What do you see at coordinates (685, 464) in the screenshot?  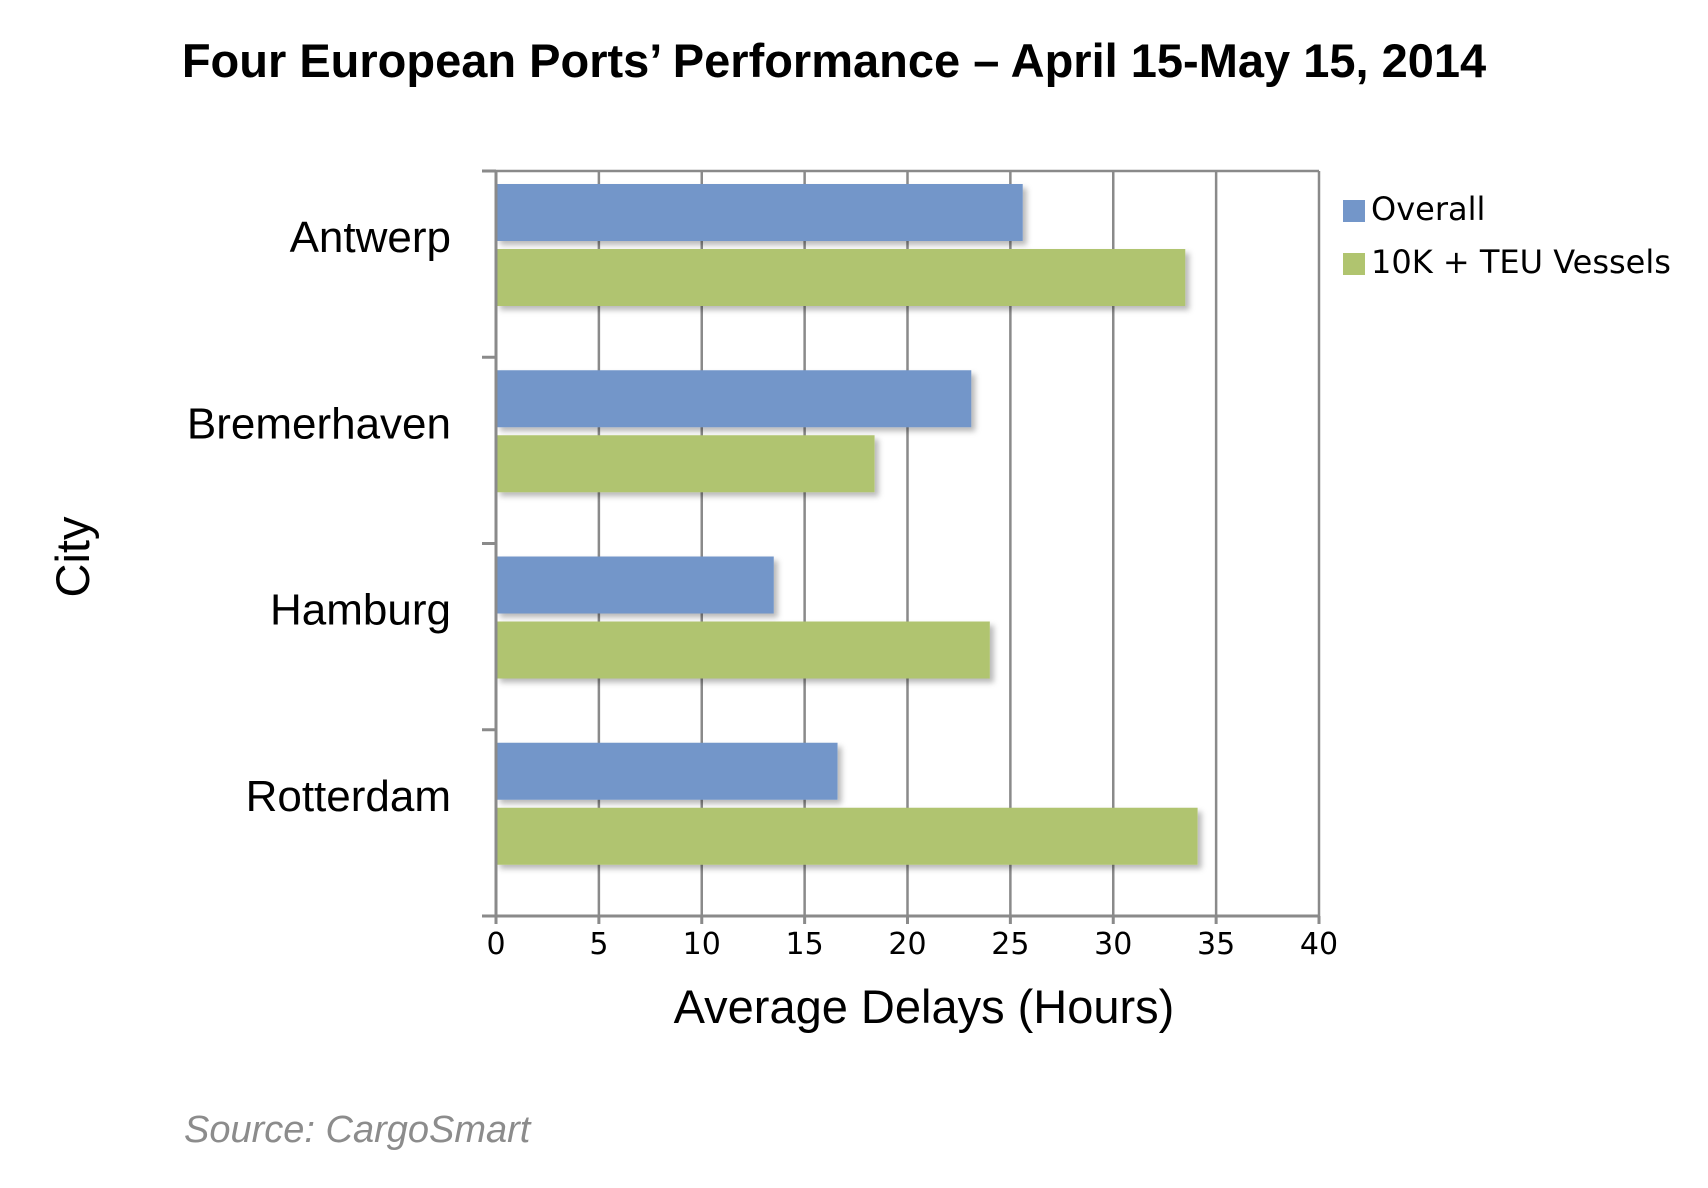 I see `bar-bremerhaven-teu-vessels` at bounding box center [685, 464].